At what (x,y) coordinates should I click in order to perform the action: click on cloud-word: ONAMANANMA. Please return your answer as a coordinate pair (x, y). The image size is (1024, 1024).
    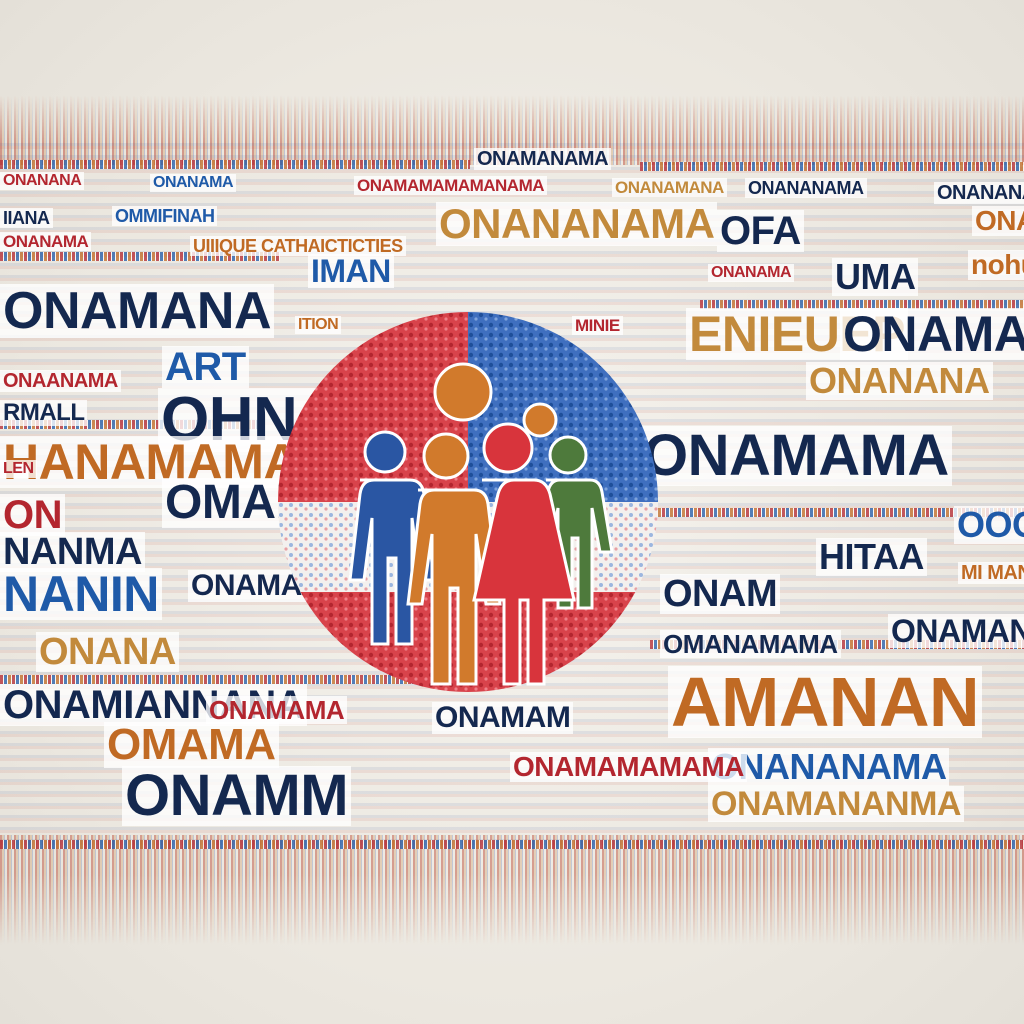
    Looking at the image, I should click on (836, 804).